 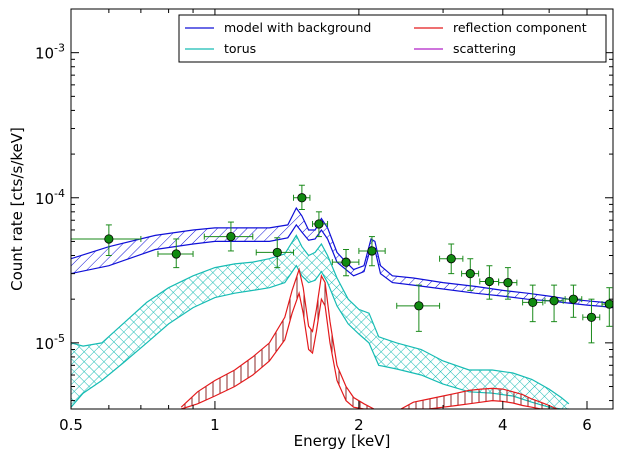 I want to click on x-axis-label: Energy [keV], so click(x=342, y=441).